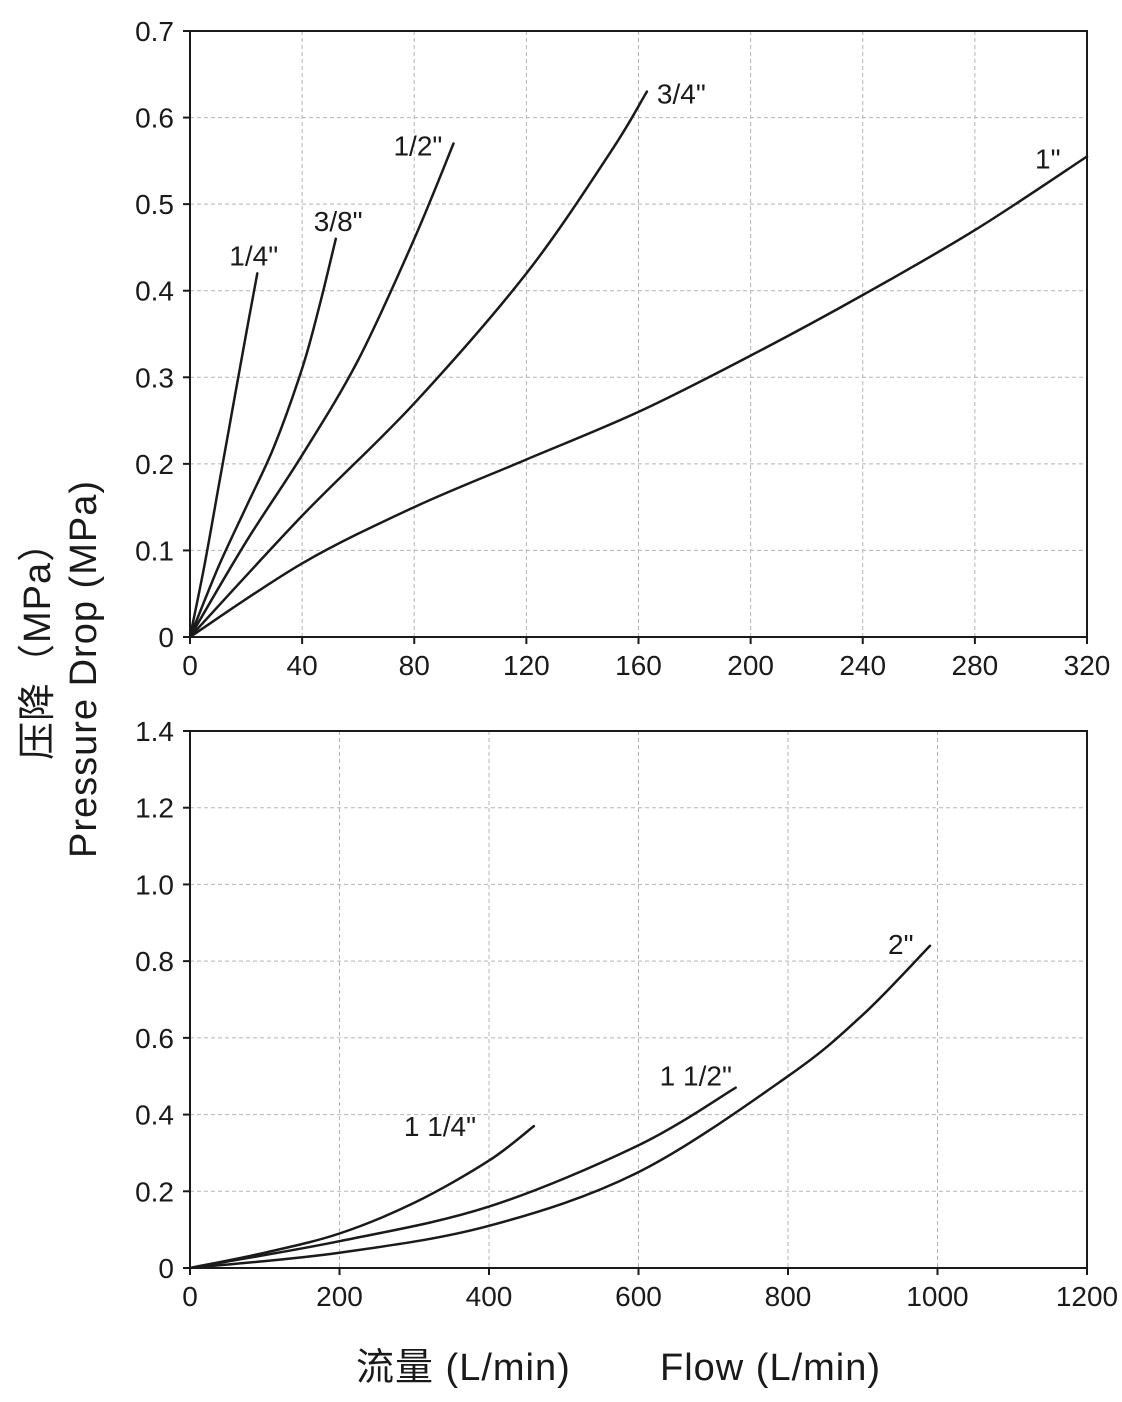 The width and height of the screenshot is (1122, 1402). I want to click on curve-label: 1/2", so click(417, 146).